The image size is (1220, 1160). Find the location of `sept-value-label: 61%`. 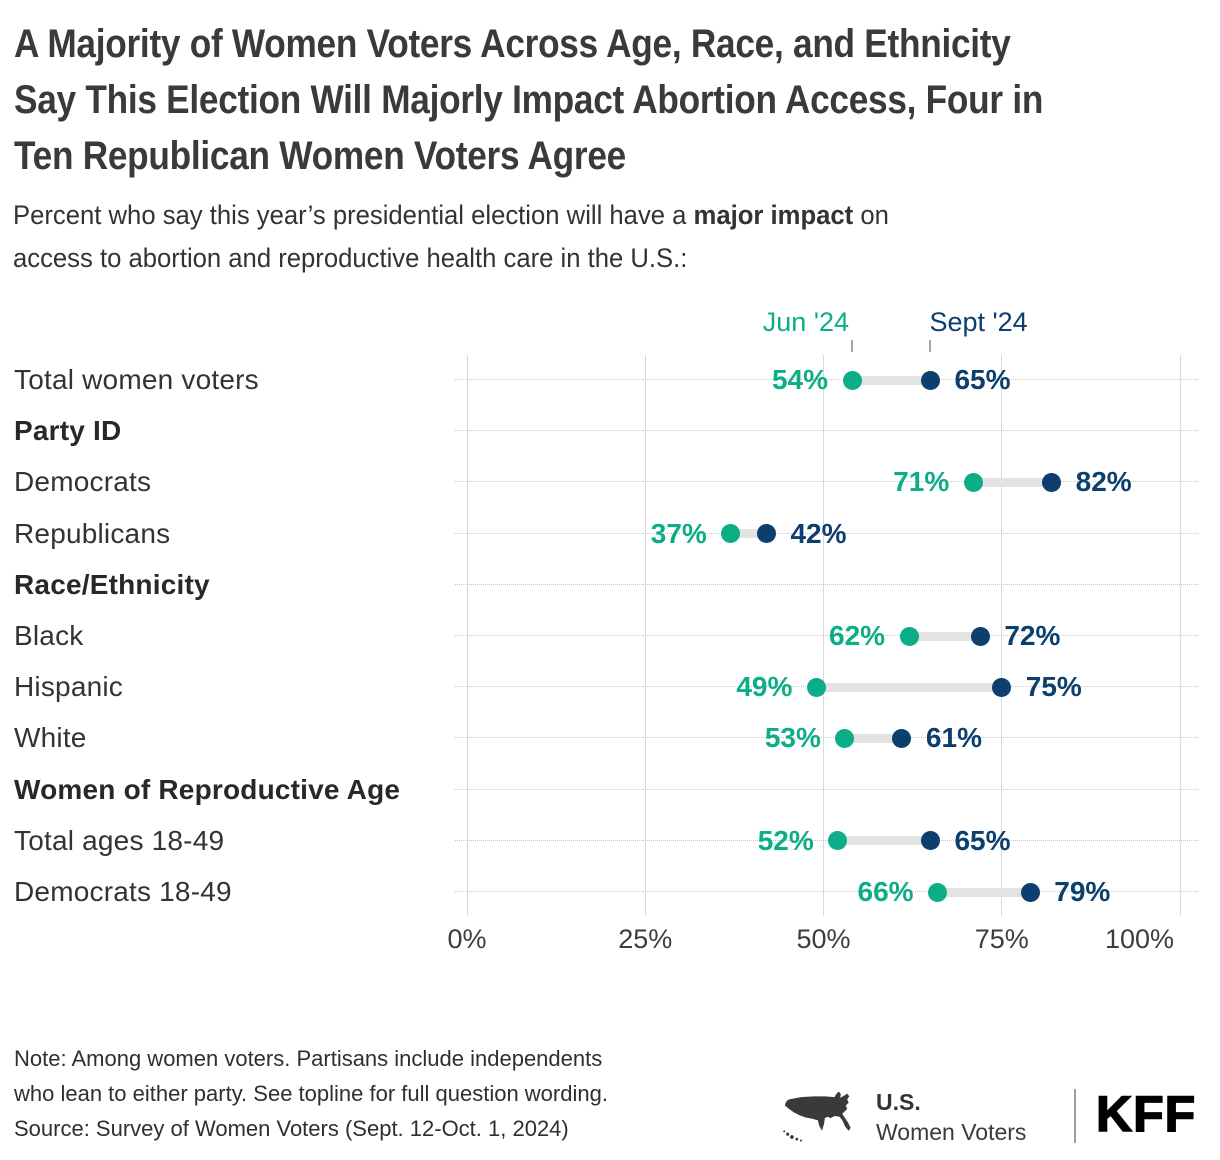

sept-value-label: 61% is located at coordinates (953, 738).